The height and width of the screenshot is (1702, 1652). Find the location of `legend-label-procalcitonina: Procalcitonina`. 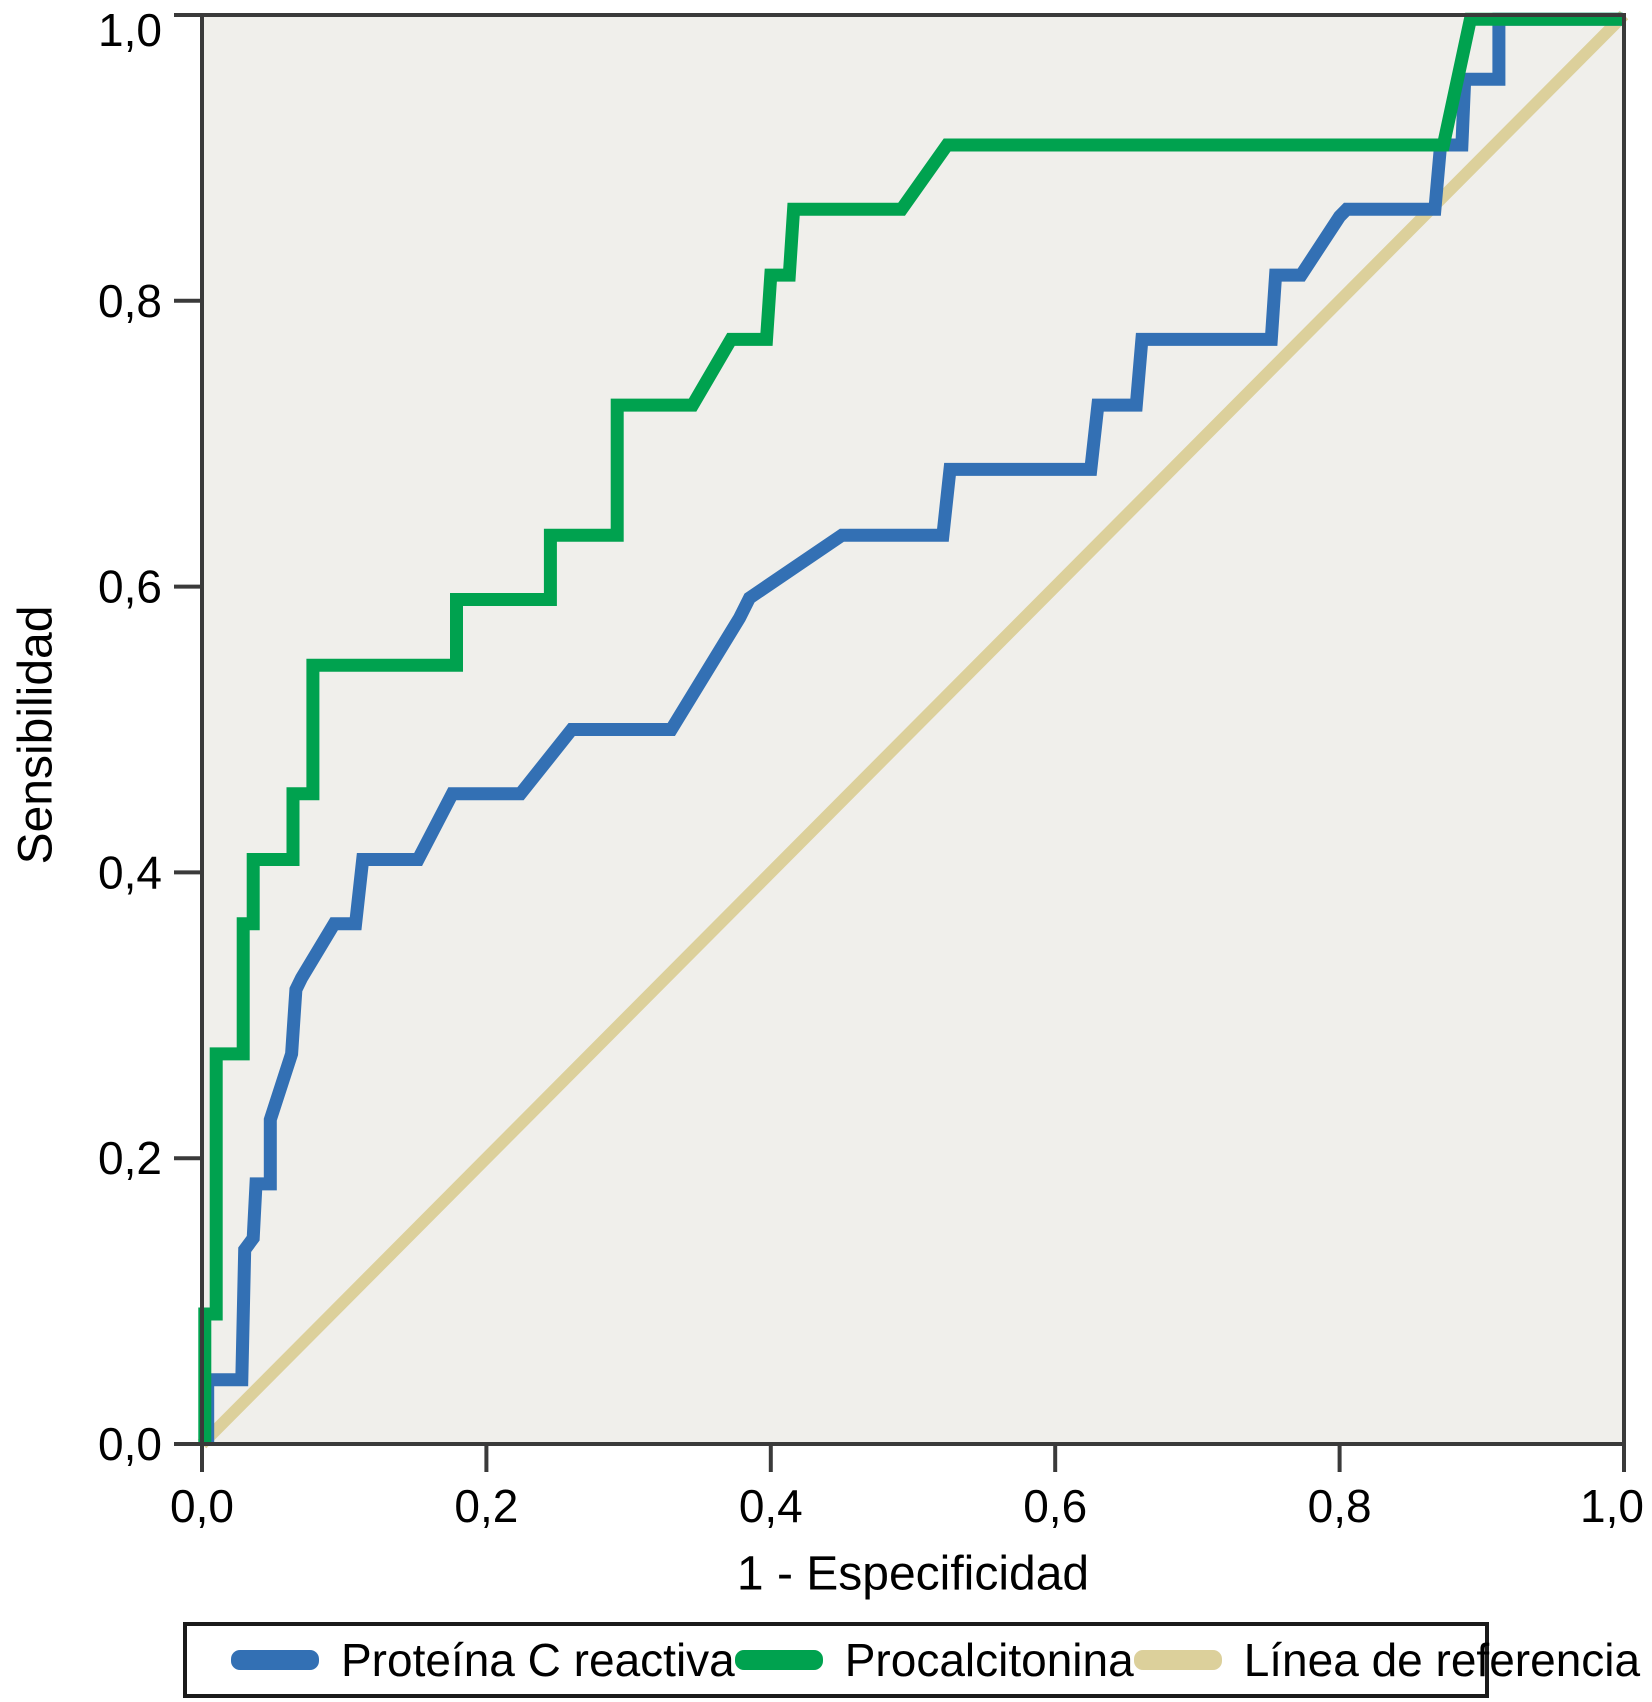

legend-label-procalcitonina: Procalcitonina is located at coordinates (989, 1660).